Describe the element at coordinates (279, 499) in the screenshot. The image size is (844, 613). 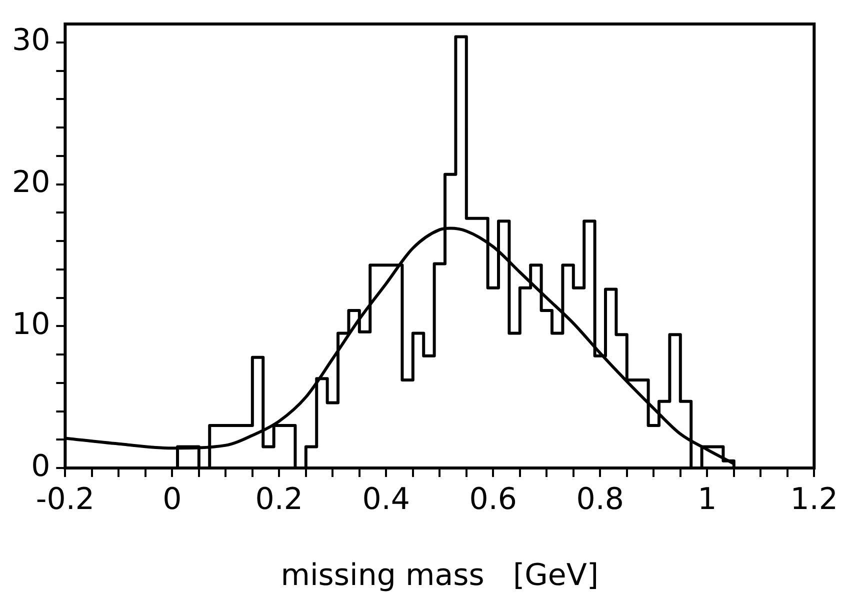
I see `x-tick-label: 0.2` at that location.